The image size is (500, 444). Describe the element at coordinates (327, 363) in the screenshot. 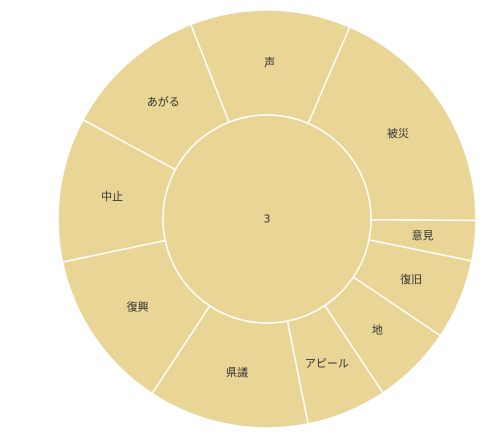

I see `segment-label-5: アピール` at that location.